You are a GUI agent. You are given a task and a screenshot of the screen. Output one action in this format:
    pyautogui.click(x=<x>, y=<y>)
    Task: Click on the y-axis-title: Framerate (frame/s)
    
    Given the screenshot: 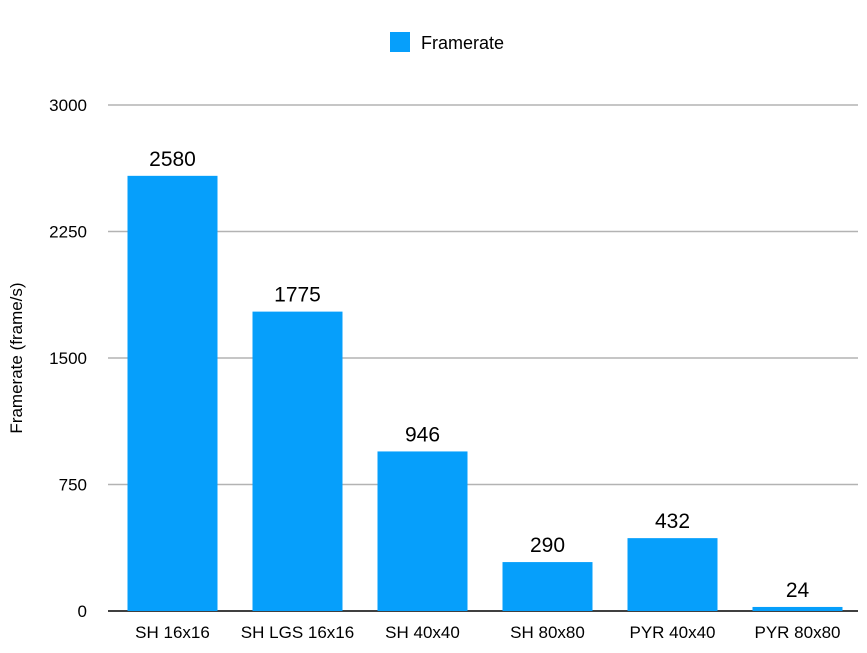 What is the action you would take?
    pyautogui.click(x=16, y=357)
    